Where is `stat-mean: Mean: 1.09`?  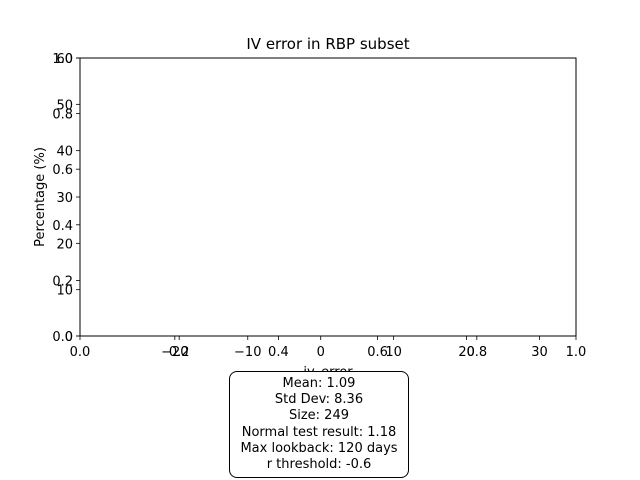
stat-mean: Mean: 1.09 is located at coordinates (319, 383).